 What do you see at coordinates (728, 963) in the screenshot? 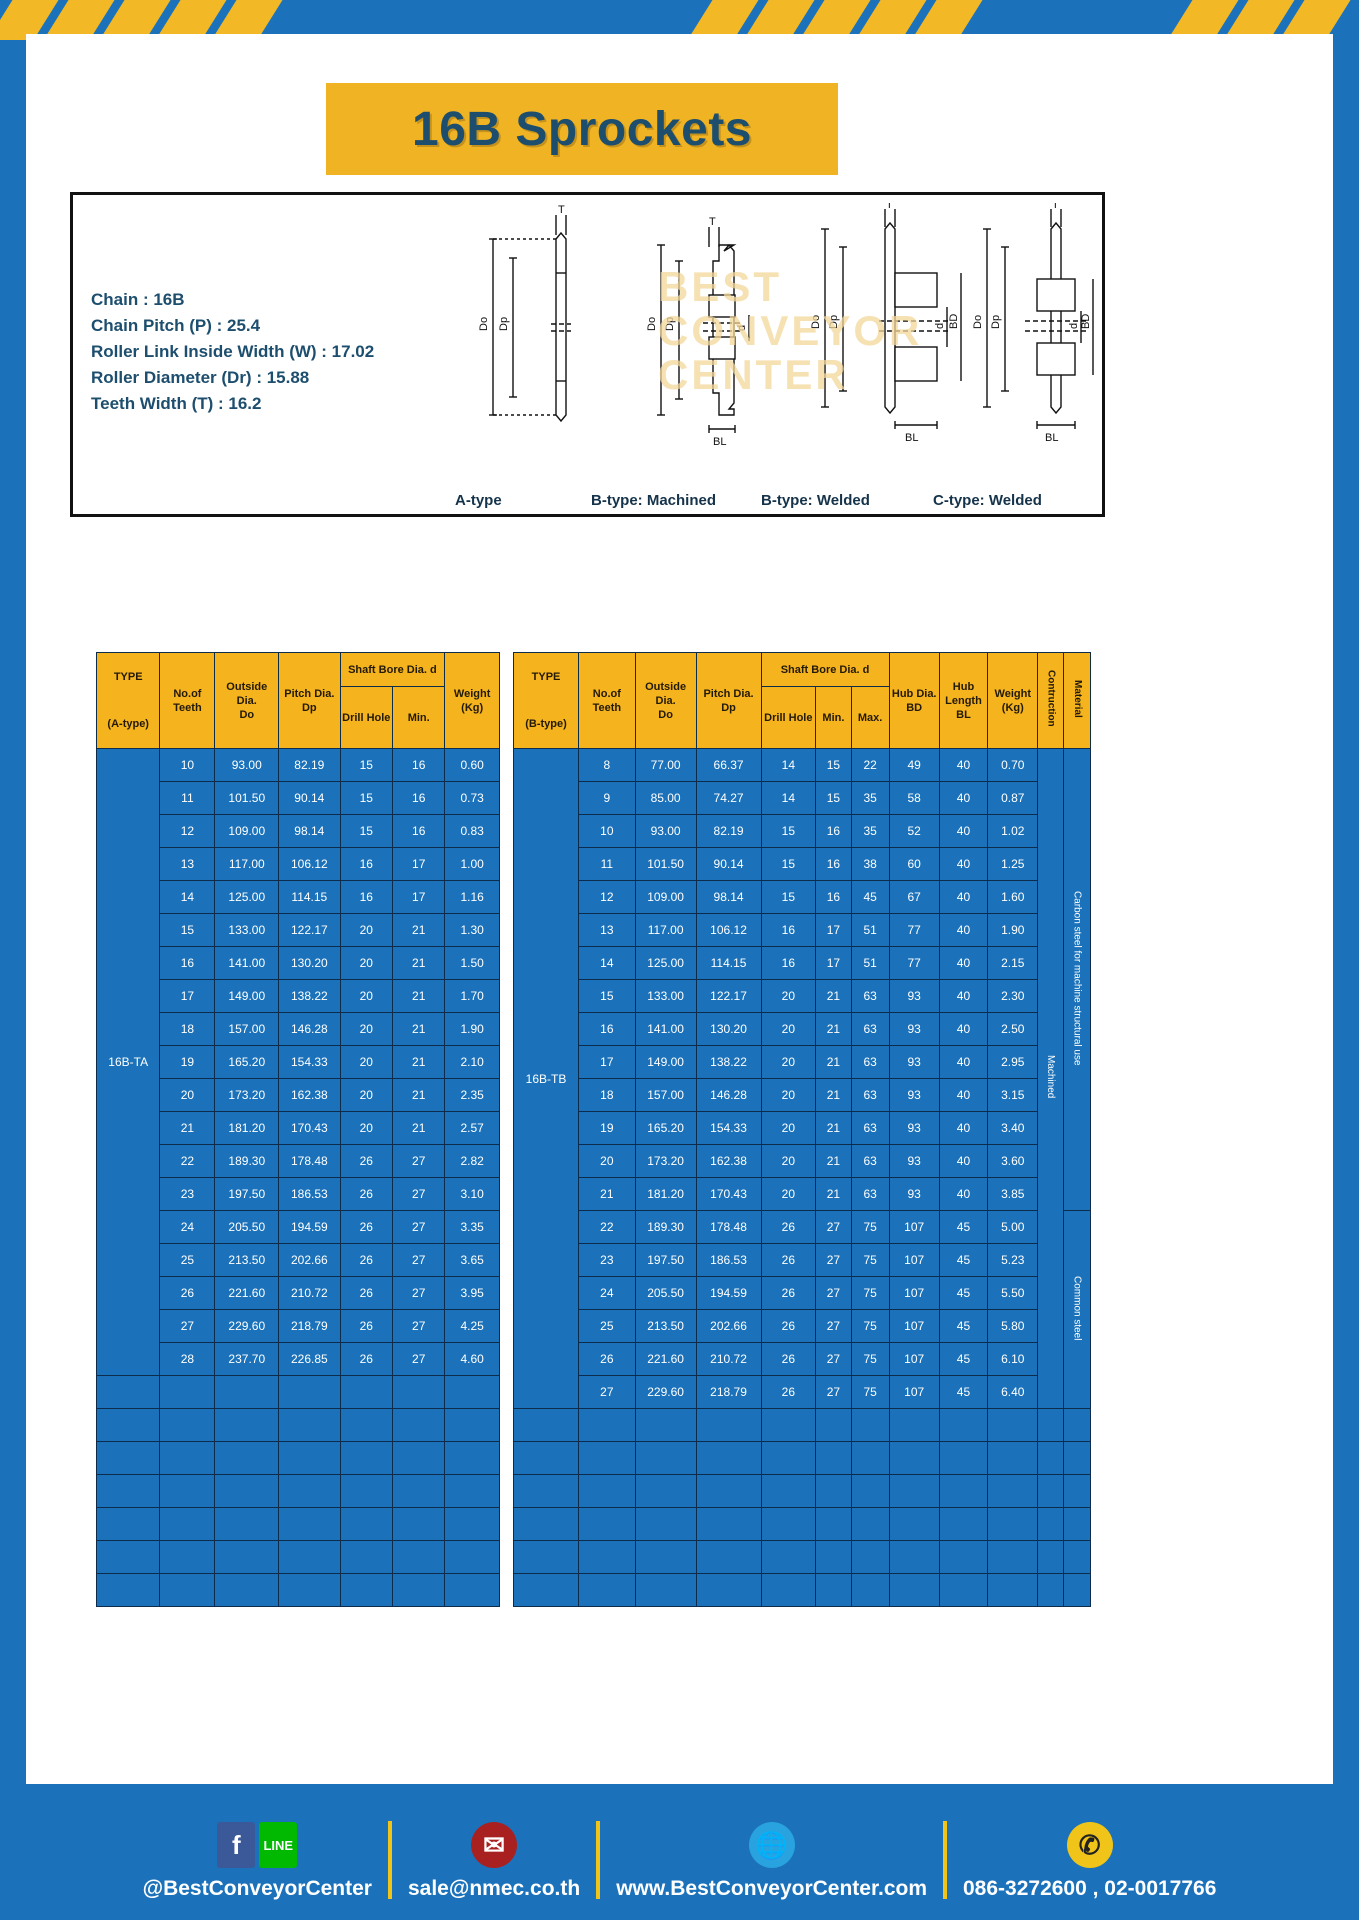
I see `cell-pitch-dia: 114.15` at bounding box center [728, 963].